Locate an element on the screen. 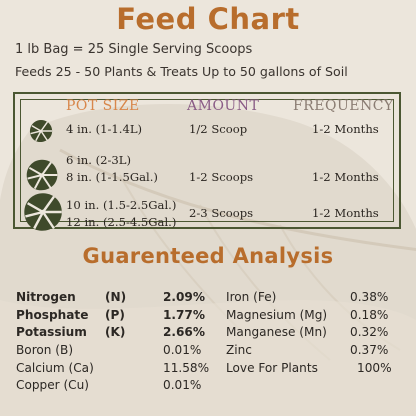 This screenshot has height=416, width=416. analysis-name: Potassium is located at coordinates (51, 332).